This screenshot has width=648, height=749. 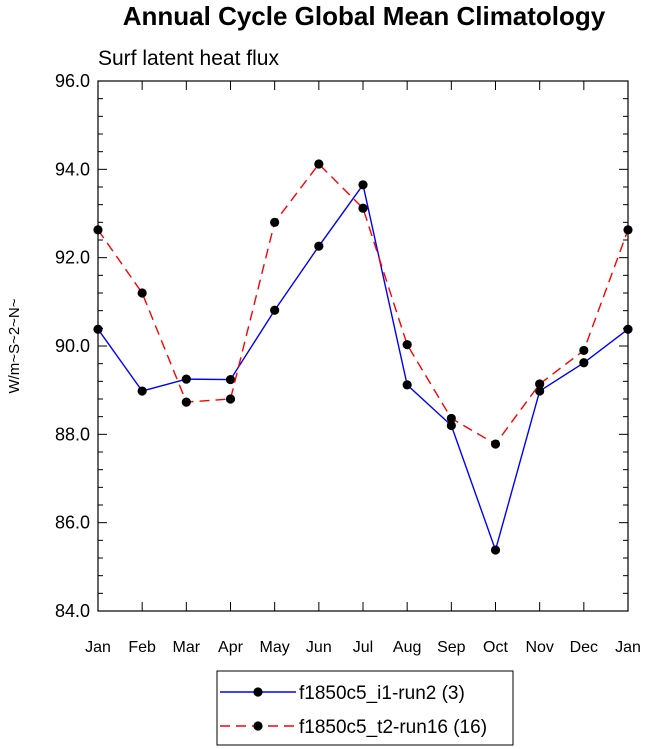 What do you see at coordinates (353, 710) in the screenshot?
I see `legend: f1850c5_i1-run2 (3) f1850c5_t2-run16 (16)` at bounding box center [353, 710].